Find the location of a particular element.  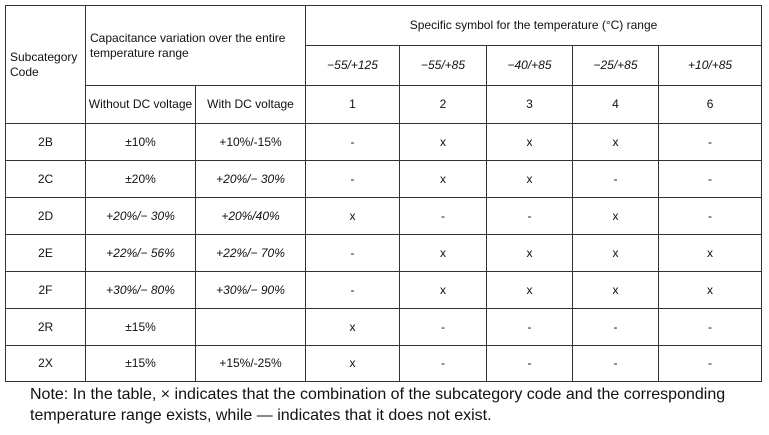

code-cell: 2C is located at coordinates (45, 179).